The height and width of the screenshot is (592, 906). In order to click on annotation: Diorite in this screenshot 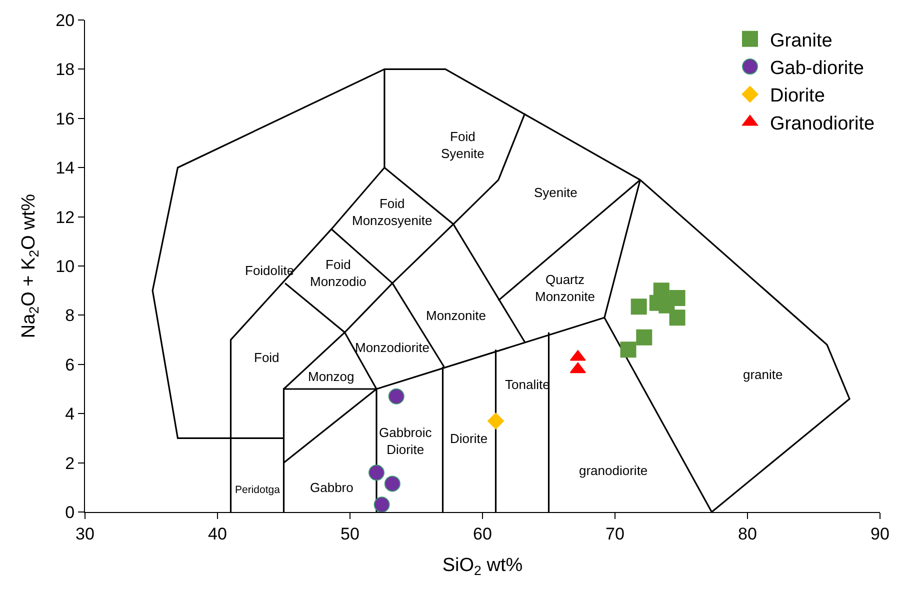, I will do `click(469, 438)`.